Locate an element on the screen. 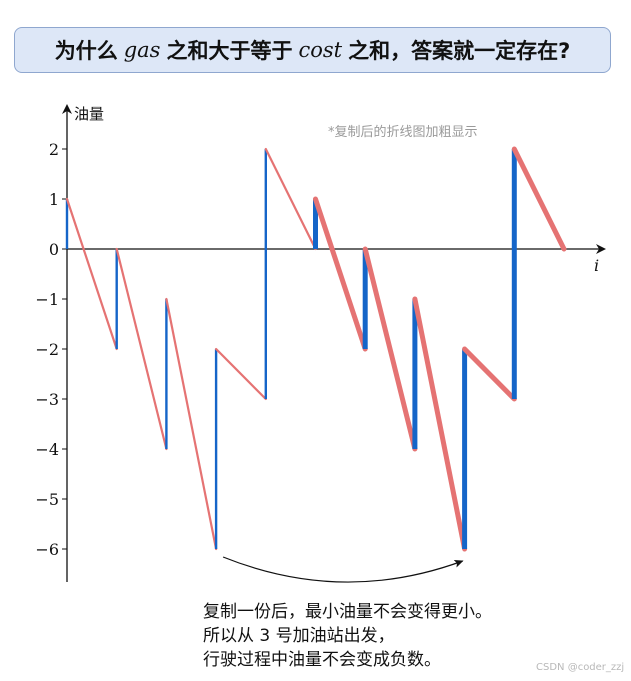 This screenshot has height=681, width=631. watermark: CSDN @coder_zzj is located at coordinates (580, 667).